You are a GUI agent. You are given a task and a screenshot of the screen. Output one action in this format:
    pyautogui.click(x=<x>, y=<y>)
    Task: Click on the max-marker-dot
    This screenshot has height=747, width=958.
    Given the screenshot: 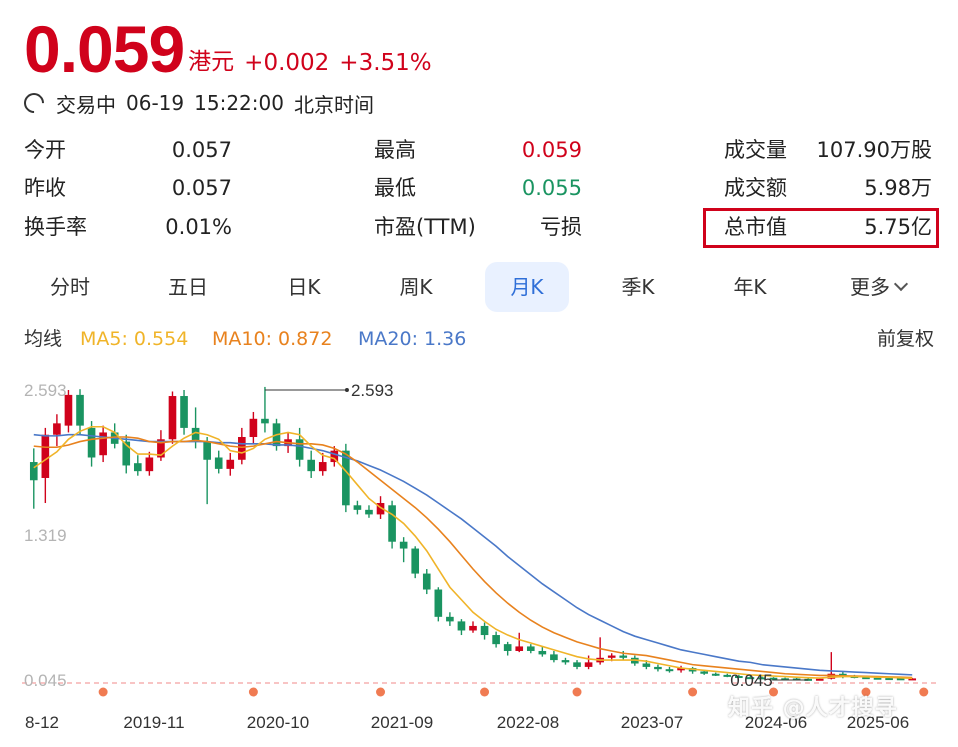 What is the action you would take?
    pyautogui.click(x=346, y=390)
    